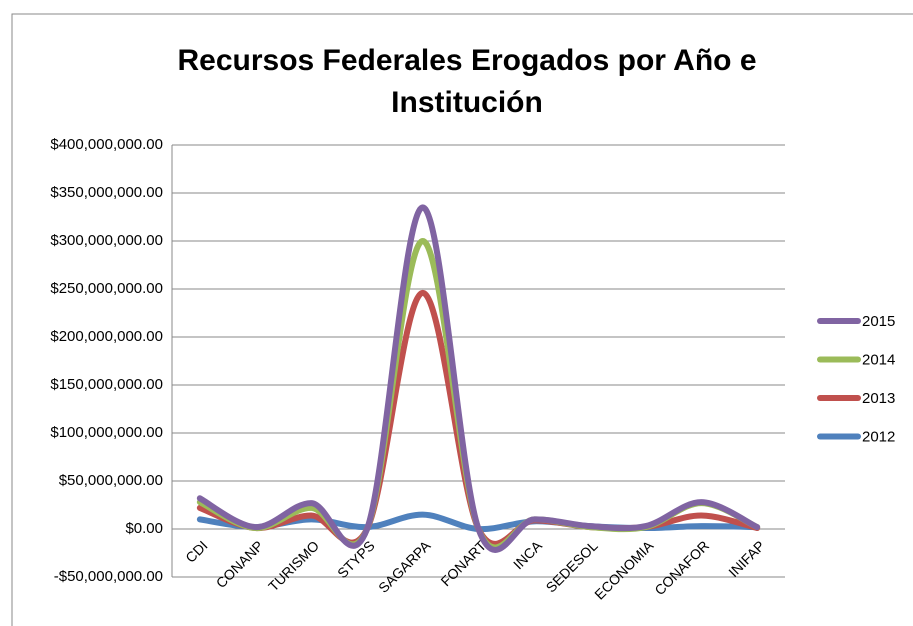 The height and width of the screenshot is (626, 913). What do you see at coordinates (681, 567) in the screenshot?
I see `x-tick-label: CONAFOR` at bounding box center [681, 567].